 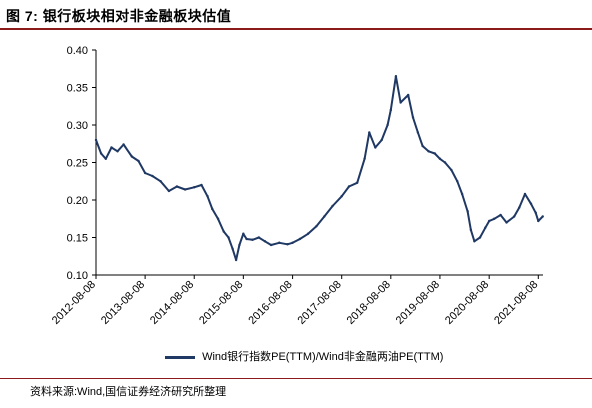 I want to click on y-tick-label: 0.10, so click(x=77, y=276).